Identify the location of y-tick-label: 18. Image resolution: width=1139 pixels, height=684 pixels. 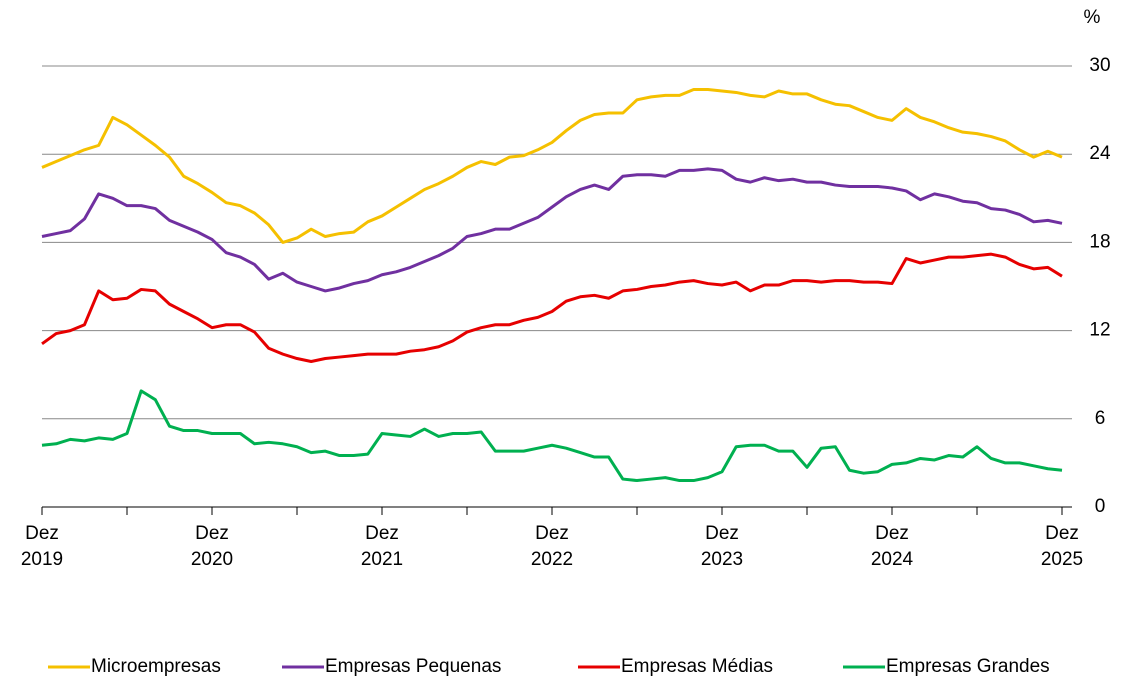
(1099, 241).